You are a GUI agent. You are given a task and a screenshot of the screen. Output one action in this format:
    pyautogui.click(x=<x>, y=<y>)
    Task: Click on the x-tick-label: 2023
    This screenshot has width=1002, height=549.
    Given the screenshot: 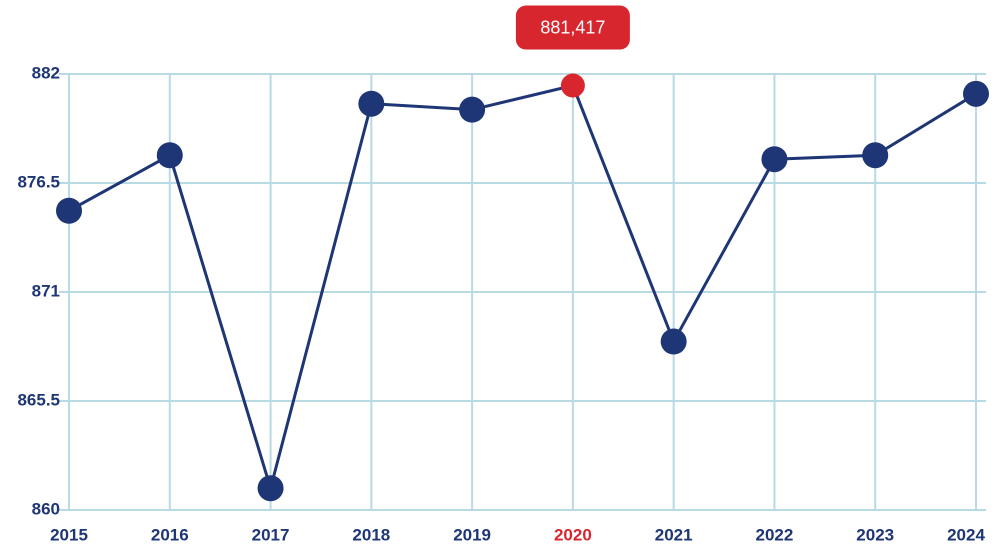 What is the action you would take?
    pyautogui.click(x=875, y=534)
    